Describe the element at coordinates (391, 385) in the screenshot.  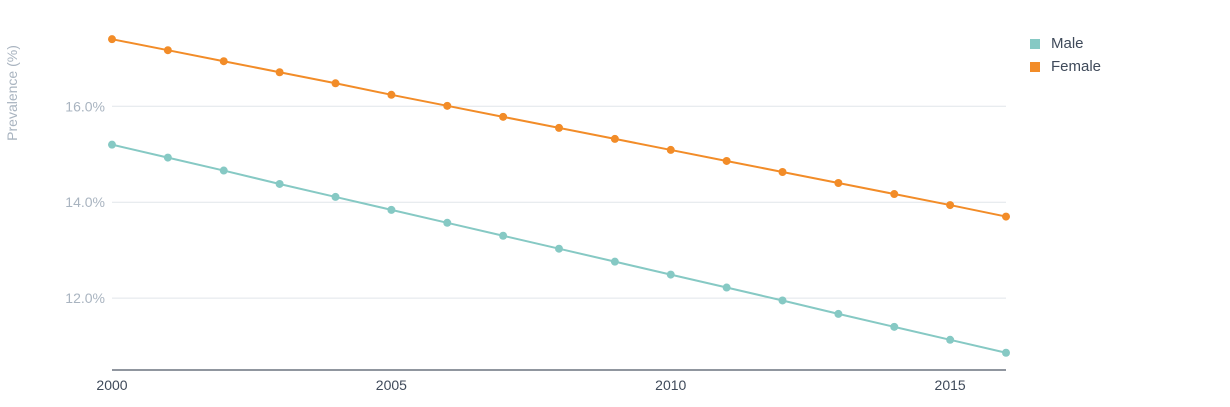
I see `x-tick-label: 2005` at that location.